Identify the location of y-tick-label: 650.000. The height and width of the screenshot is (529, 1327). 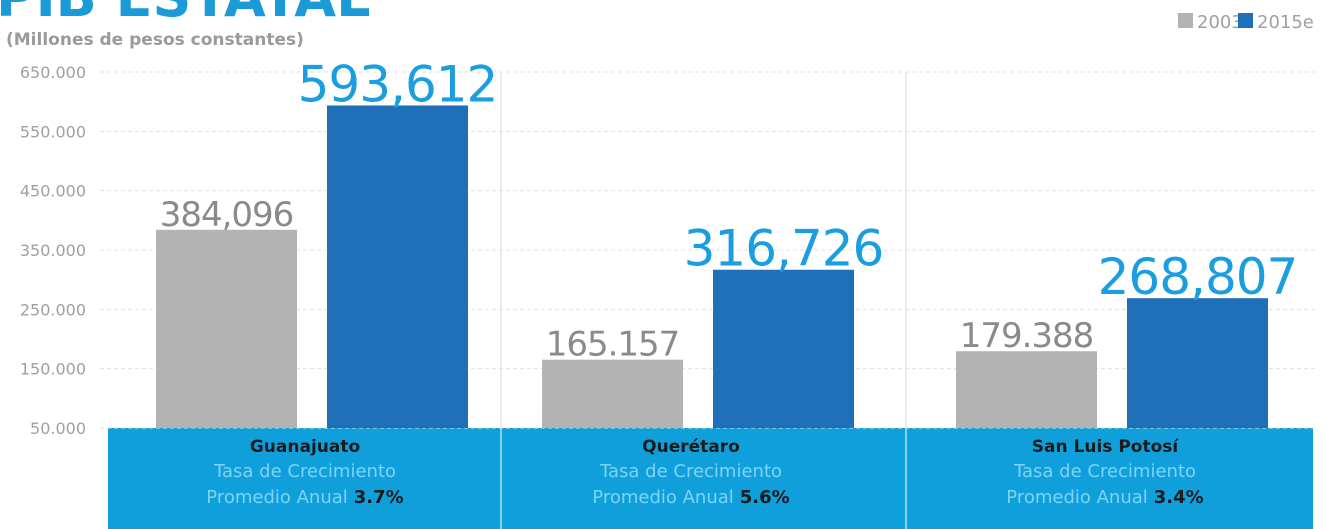
(53, 72).